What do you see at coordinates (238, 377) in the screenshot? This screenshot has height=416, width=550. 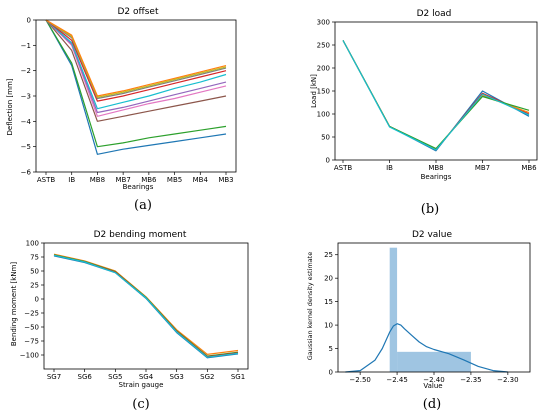 I see `x-tick-label: SG1` at bounding box center [238, 377].